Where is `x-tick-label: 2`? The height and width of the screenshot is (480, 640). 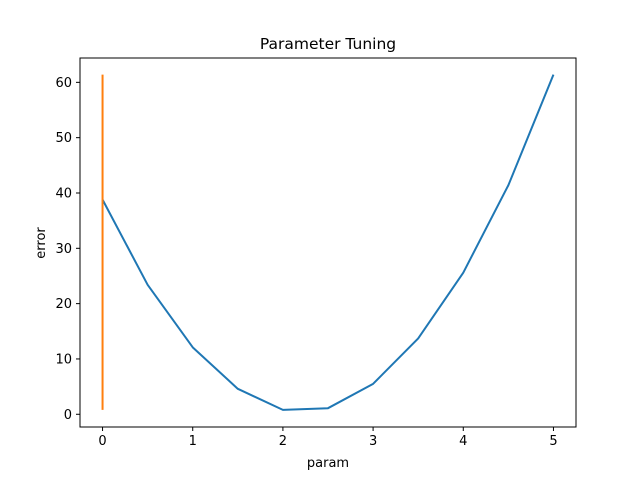 x-tick-label: 2 is located at coordinates (283, 441).